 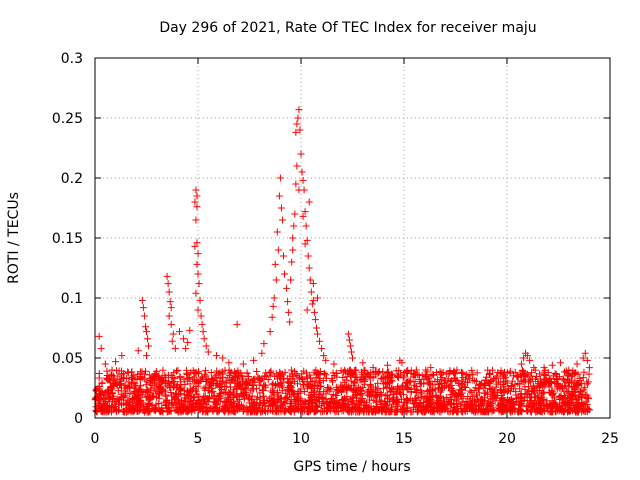 I want to click on y-tick-label: 0.2, so click(x=72, y=179).